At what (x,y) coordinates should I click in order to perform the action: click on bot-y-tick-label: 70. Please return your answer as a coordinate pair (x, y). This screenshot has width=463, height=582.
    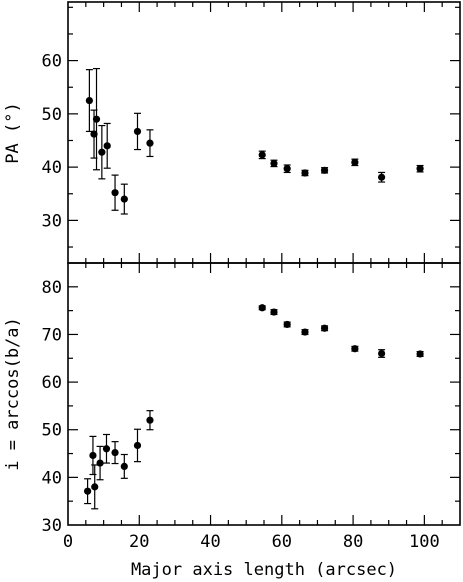
    Looking at the image, I should click on (52, 335).